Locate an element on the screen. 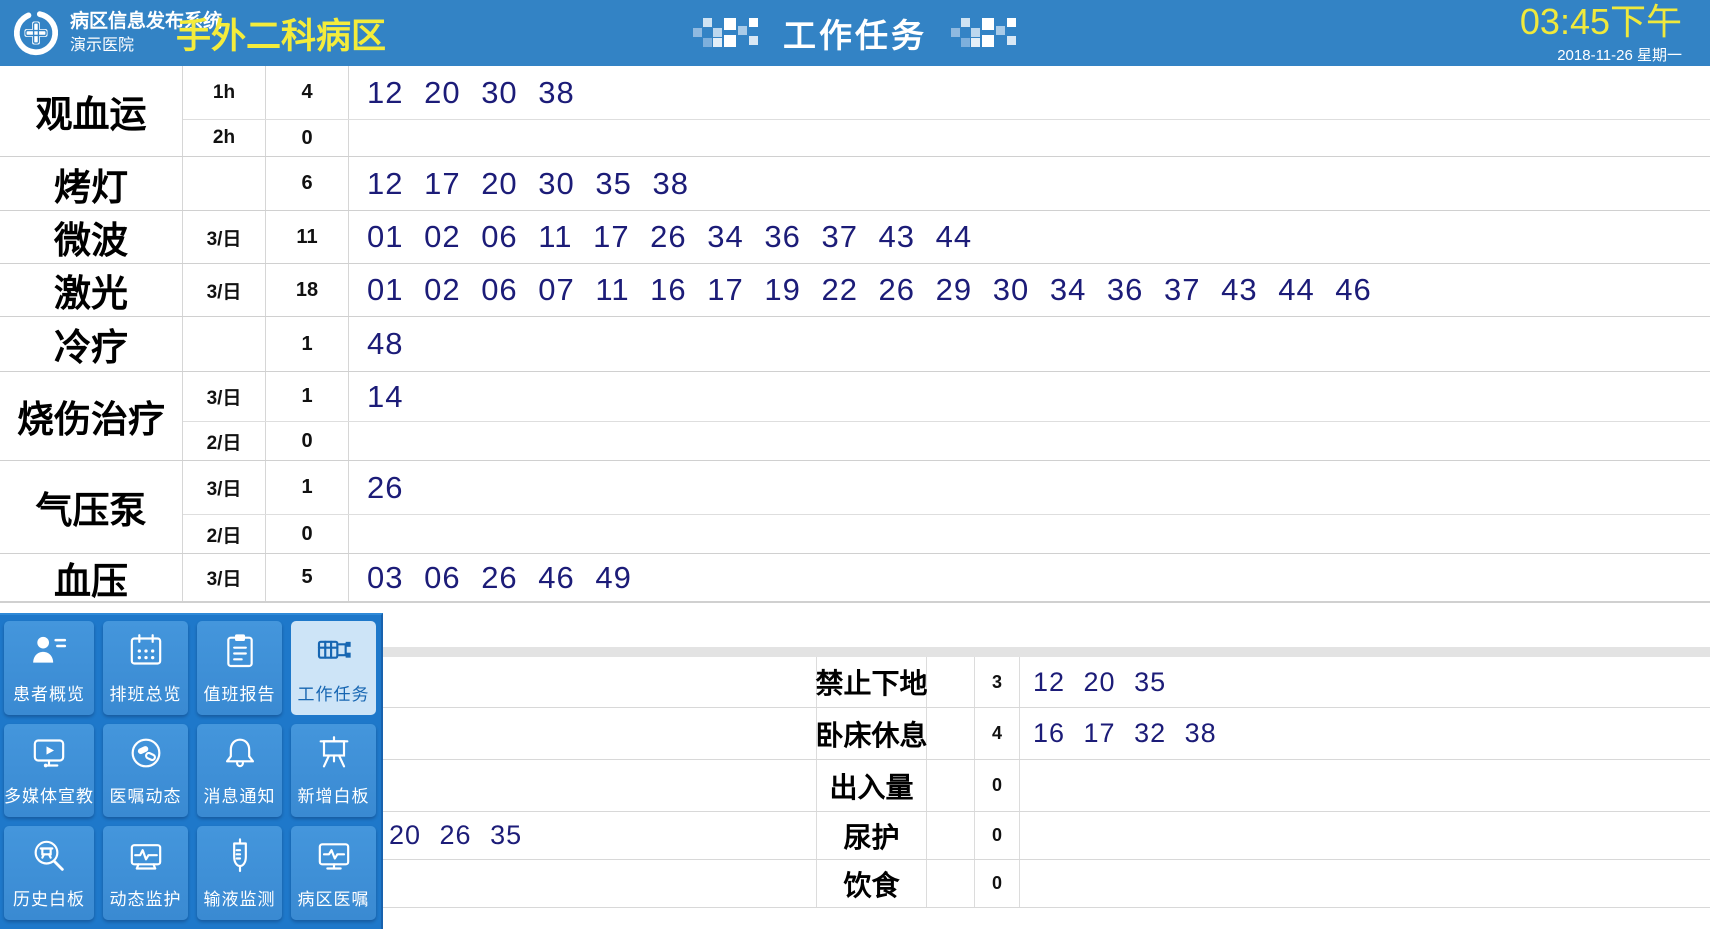  task-label: 尿护 is located at coordinates (872, 835).